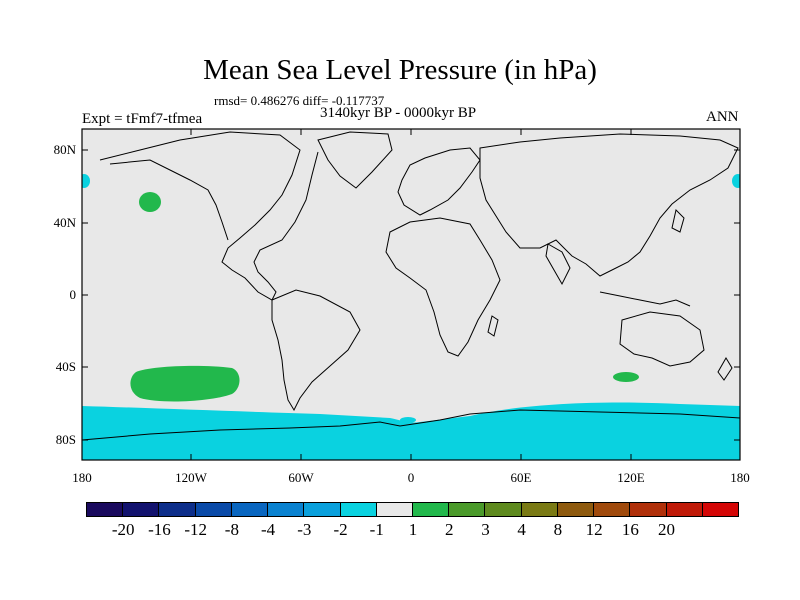 Image resolution: width=800 pixels, height=600 pixels. Describe the element at coordinates (439, 181) in the screenshot. I see `coastline-europe` at that location.